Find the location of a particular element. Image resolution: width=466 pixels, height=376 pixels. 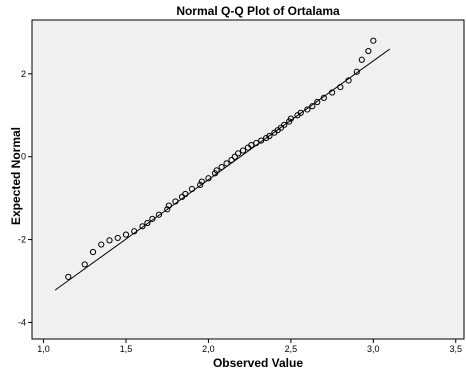

y-axis-title: Expected Normal is located at coordinates (16, 176).